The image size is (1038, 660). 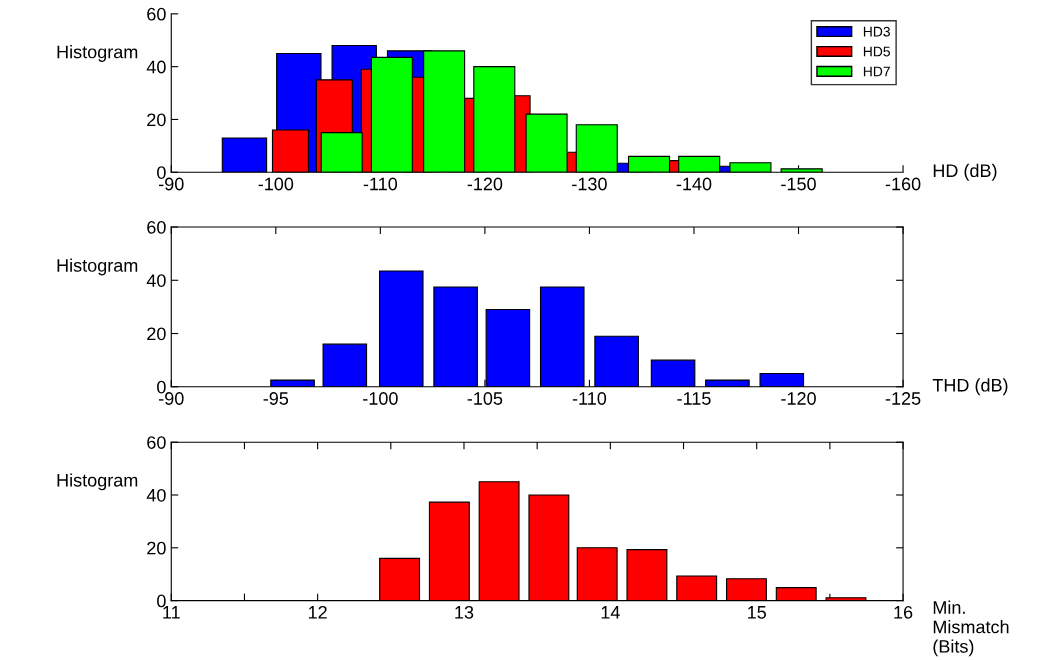 I want to click on x-tick-label: -115, so click(x=694, y=398).